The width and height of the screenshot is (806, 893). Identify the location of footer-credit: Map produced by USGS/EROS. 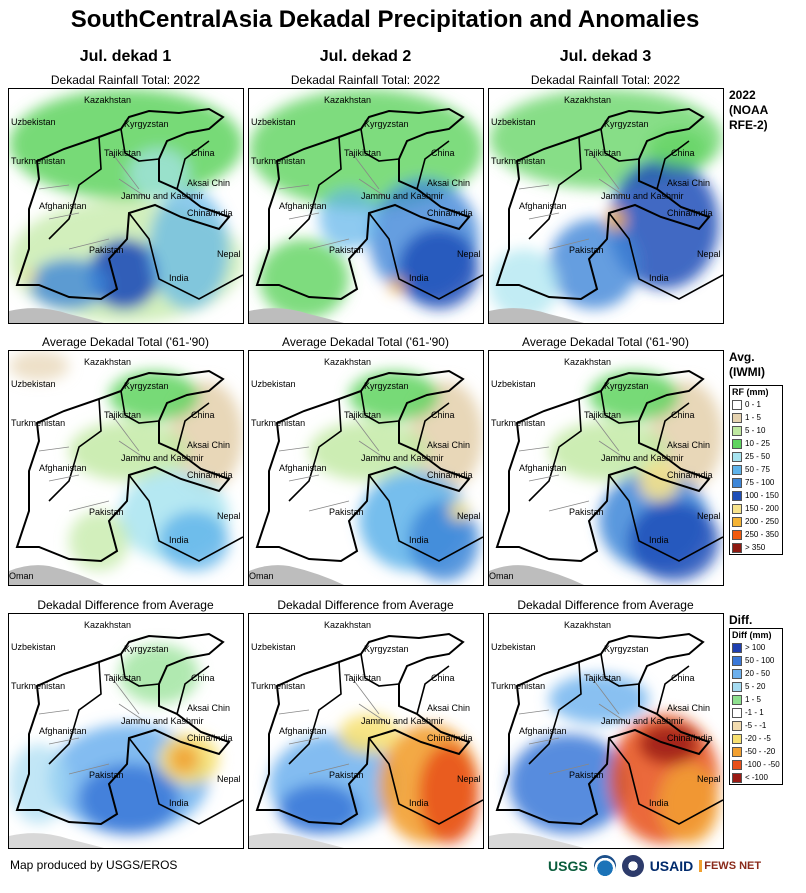
(94, 865).